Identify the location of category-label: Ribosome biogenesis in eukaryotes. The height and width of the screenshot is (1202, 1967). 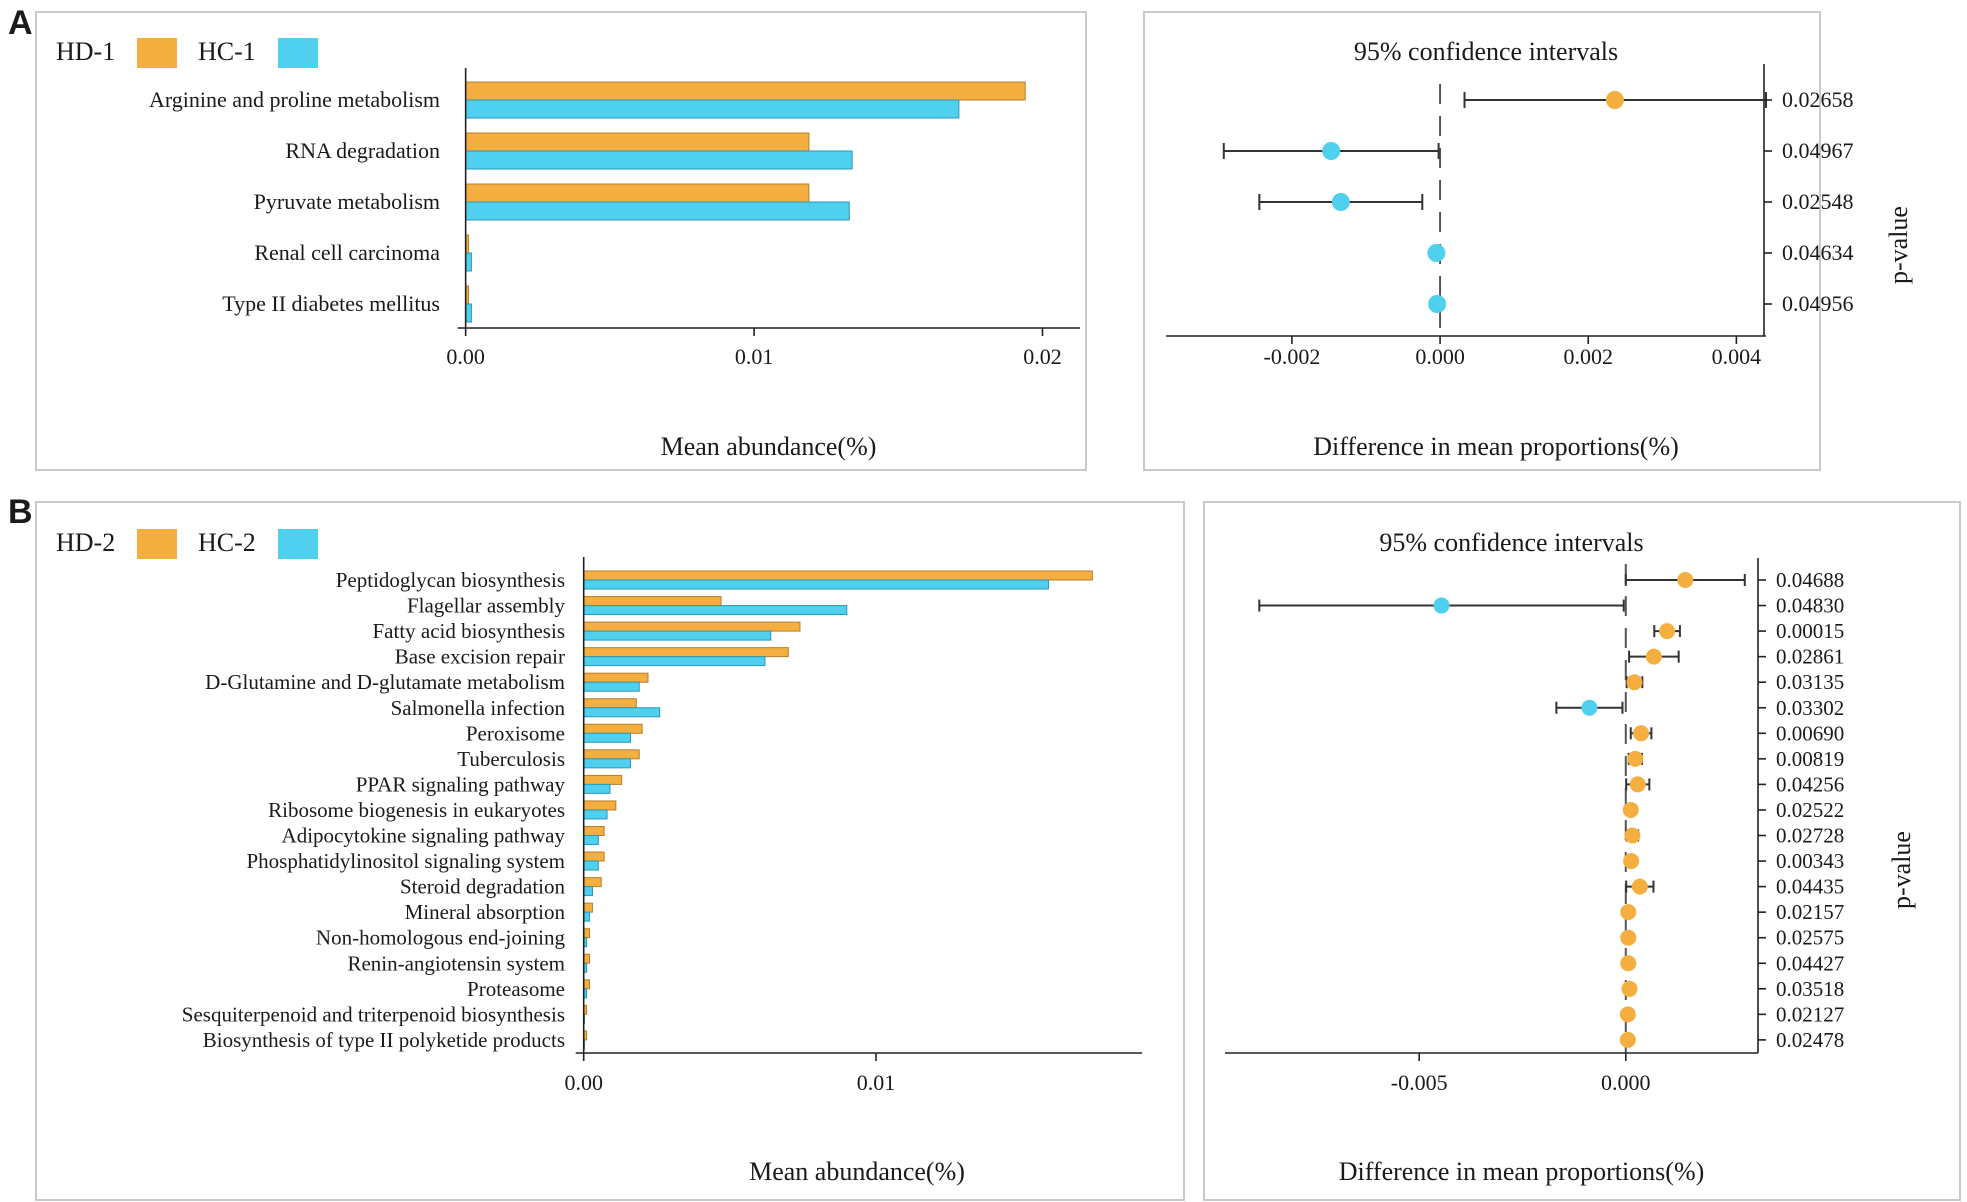
(416, 810).